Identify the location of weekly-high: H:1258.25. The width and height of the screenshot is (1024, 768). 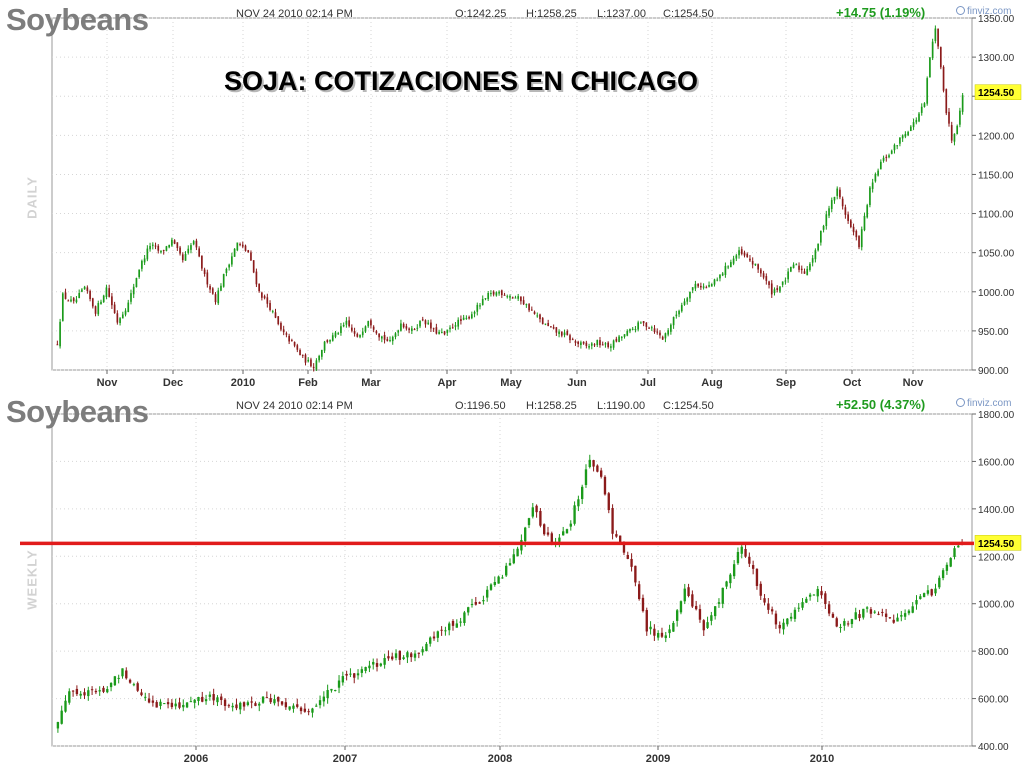
(551, 406).